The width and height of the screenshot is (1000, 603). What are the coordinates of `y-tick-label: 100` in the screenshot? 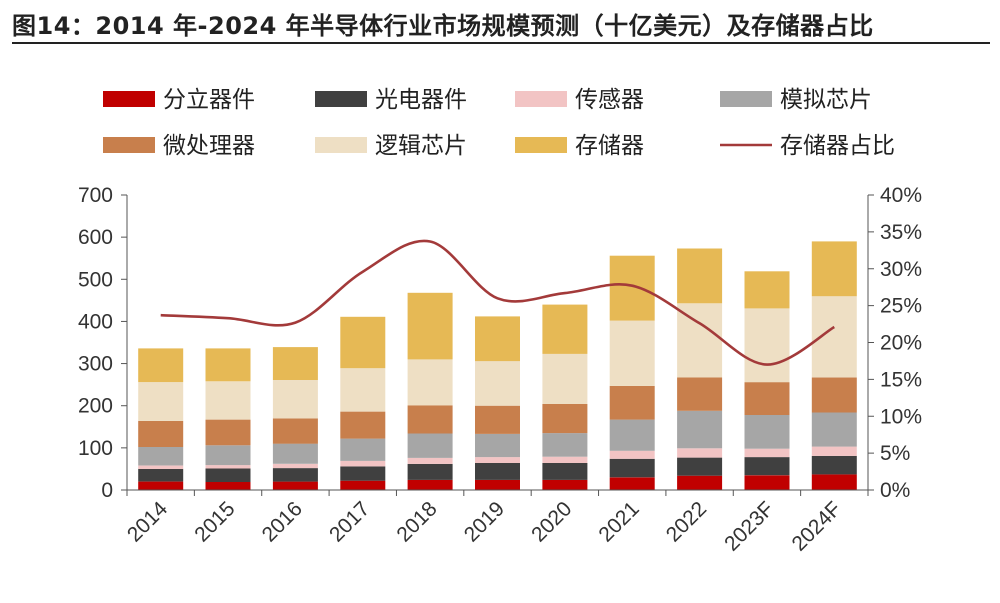 It's located at (95, 448).